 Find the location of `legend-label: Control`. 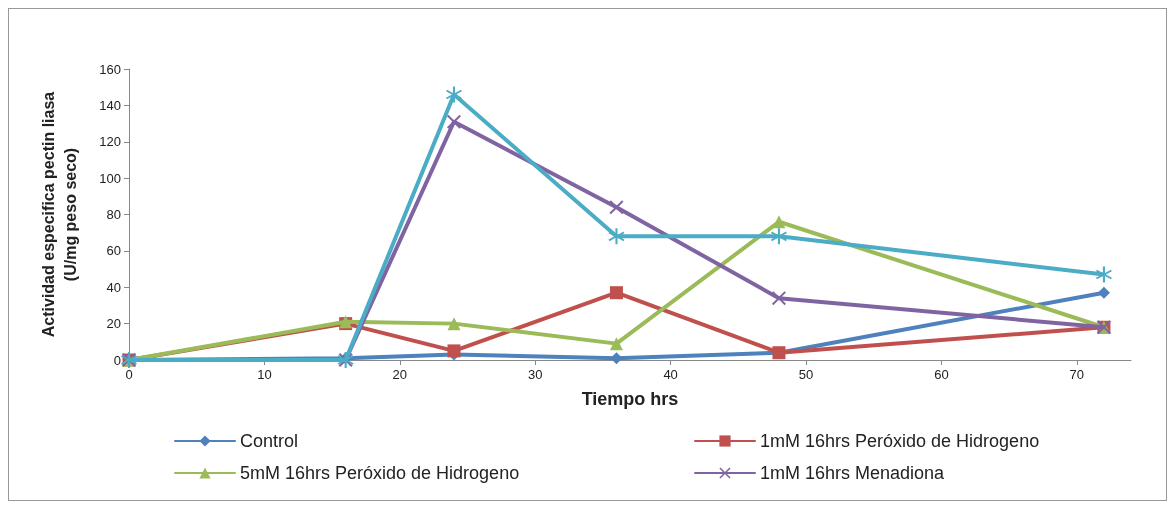

legend-label: Control is located at coordinates (269, 441).